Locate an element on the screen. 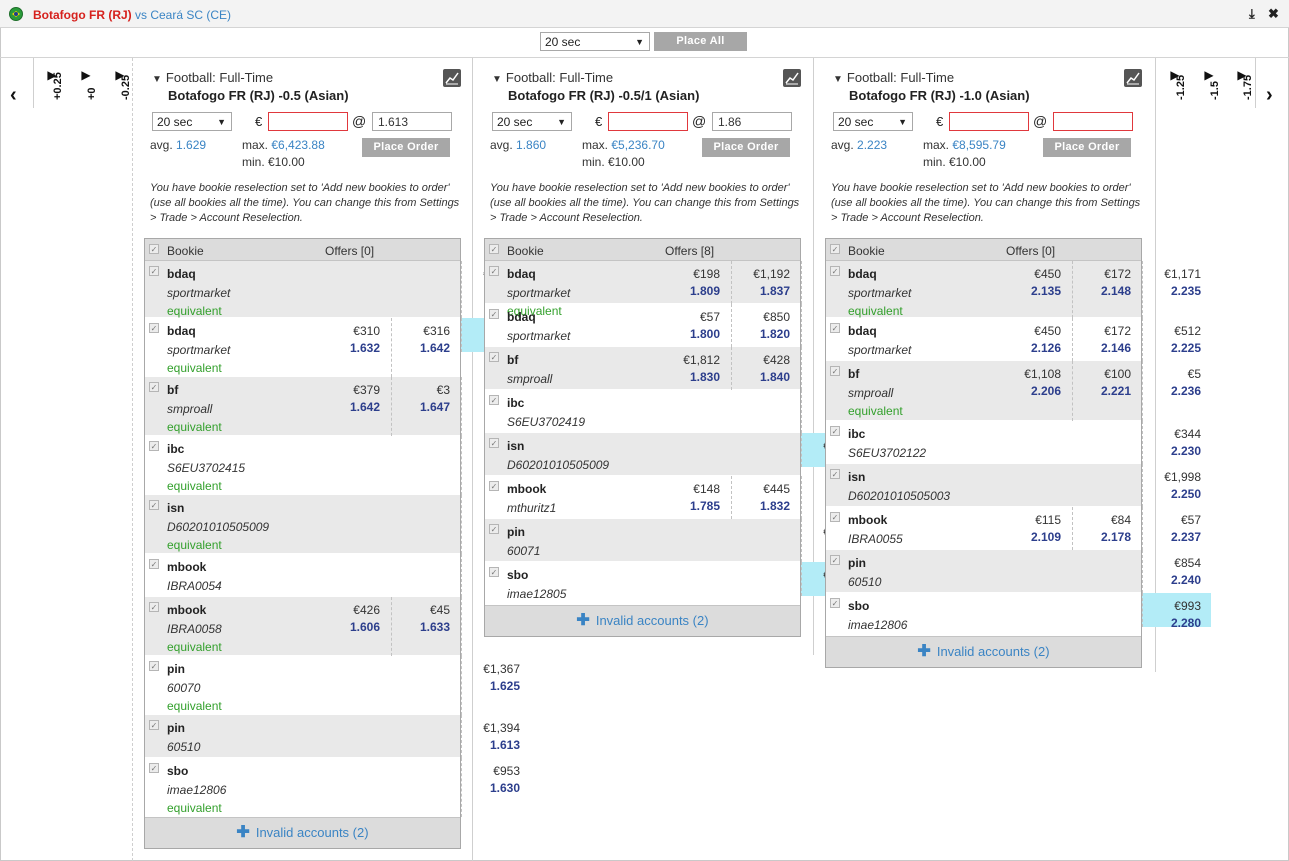  offer-cell: €512 2.225 is located at coordinates (1176, 339).